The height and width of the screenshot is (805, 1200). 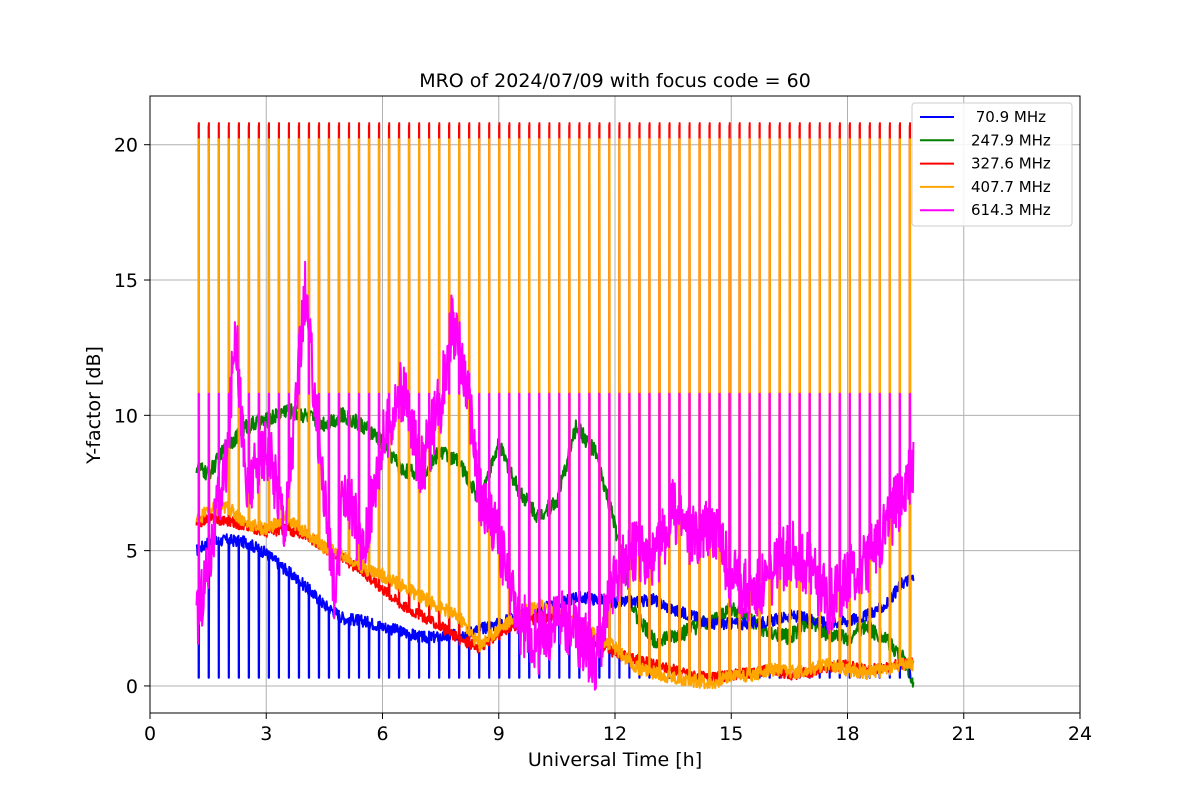 What do you see at coordinates (1080, 734) in the screenshot?
I see `x-tick-label: 24` at bounding box center [1080, 734].